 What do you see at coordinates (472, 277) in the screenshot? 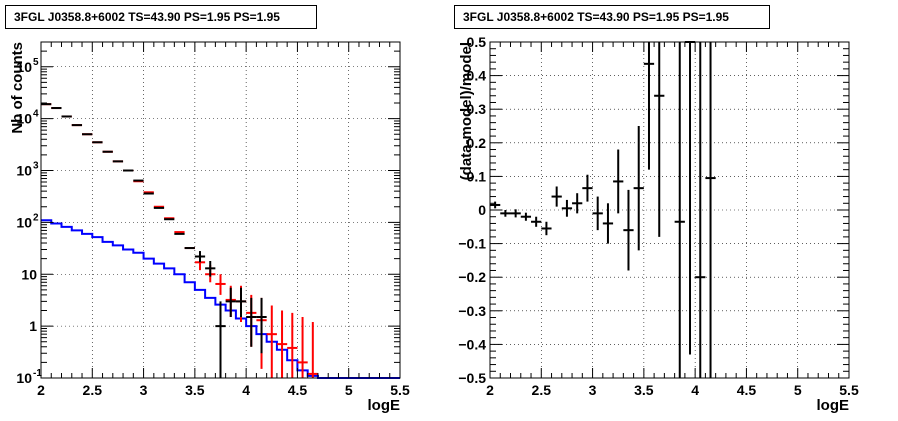
I see `y-tick-label: −0.2` at bounding box center [472, 277].